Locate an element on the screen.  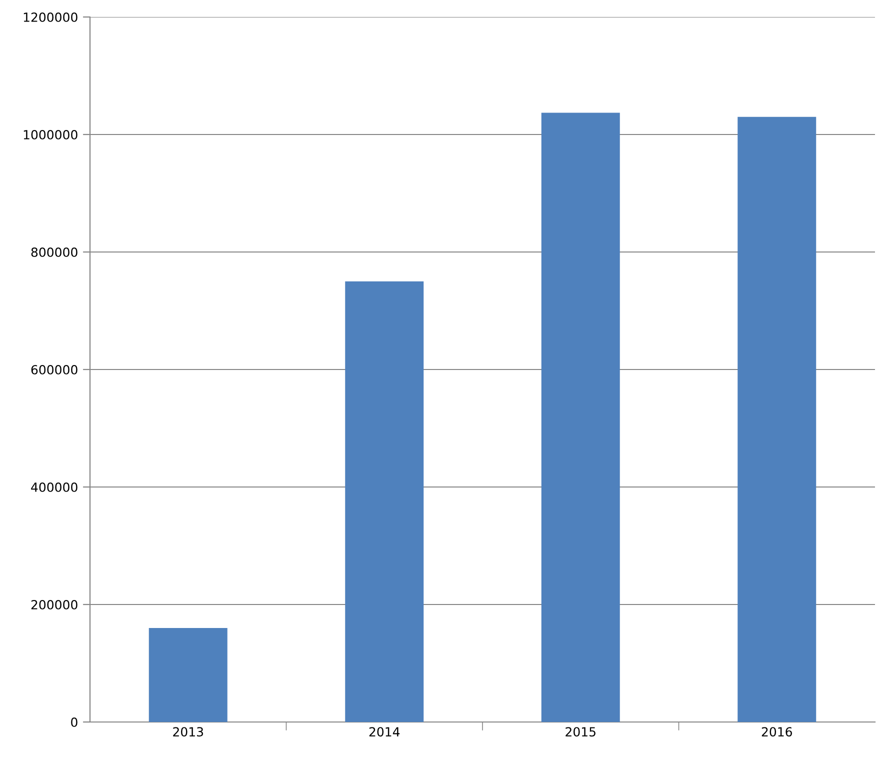
x-tick-label: 2016 is located at coordinates (777, 732).